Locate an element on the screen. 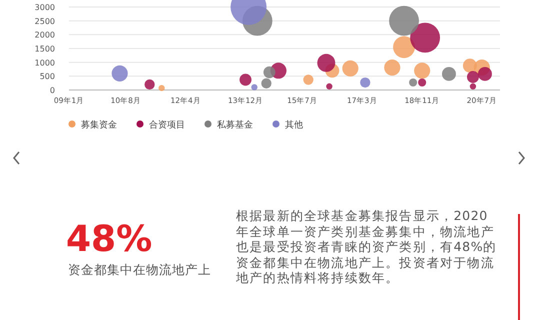 This screenshot has height=320, width=540. legend-label: 合资项目 is located at coordinates (167, 125).